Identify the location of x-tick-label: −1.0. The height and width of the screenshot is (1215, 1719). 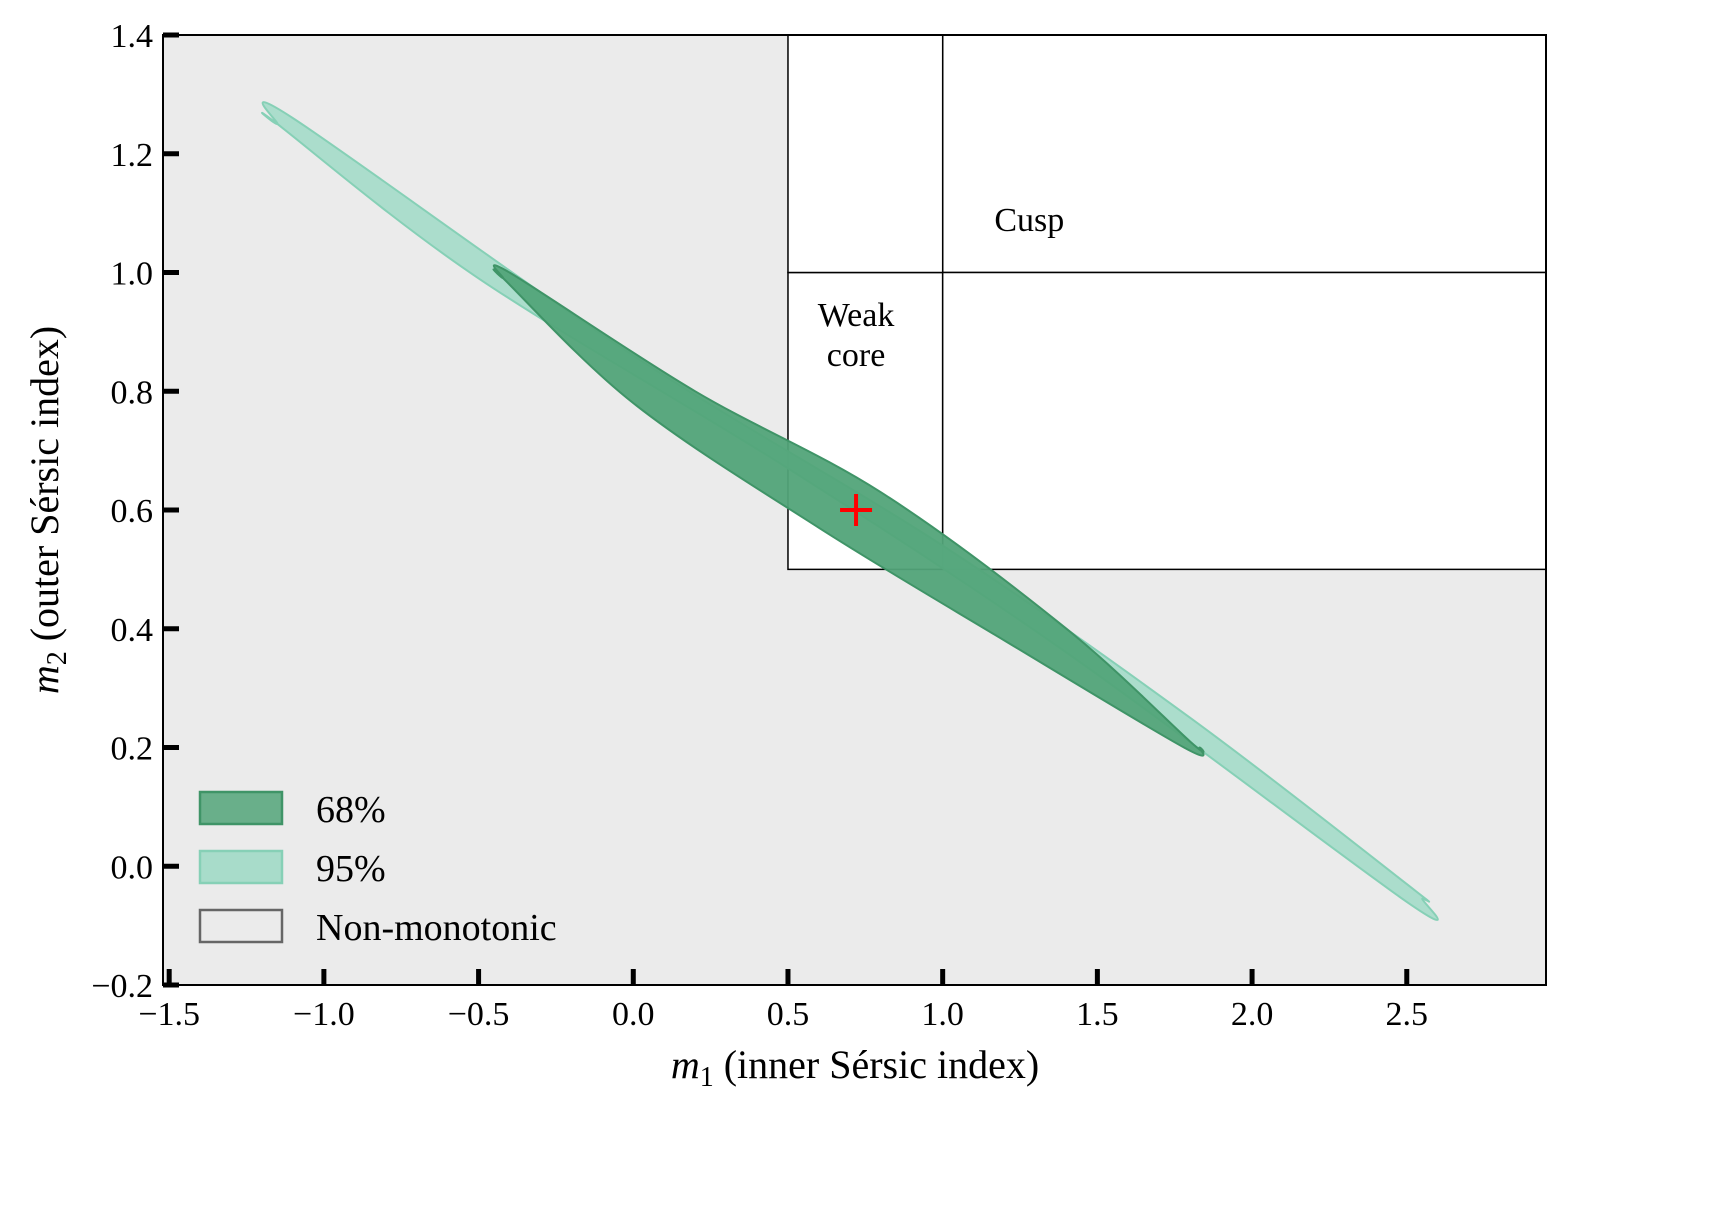
(324, 1014).